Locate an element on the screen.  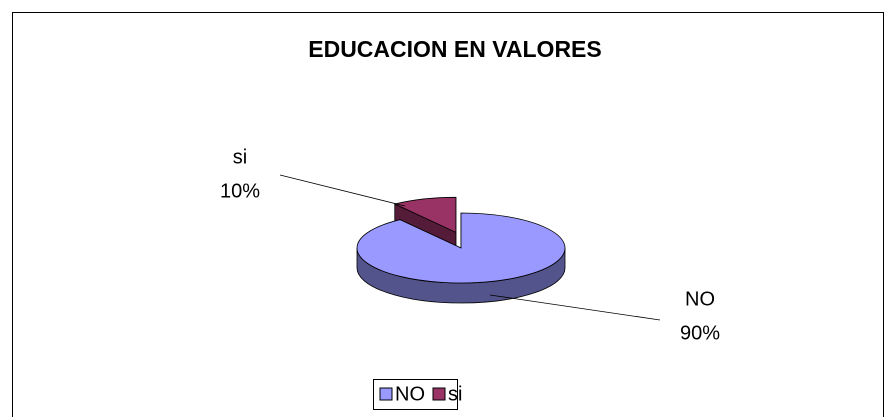
data-label-value: 10% is located at coordinates (240, 191).